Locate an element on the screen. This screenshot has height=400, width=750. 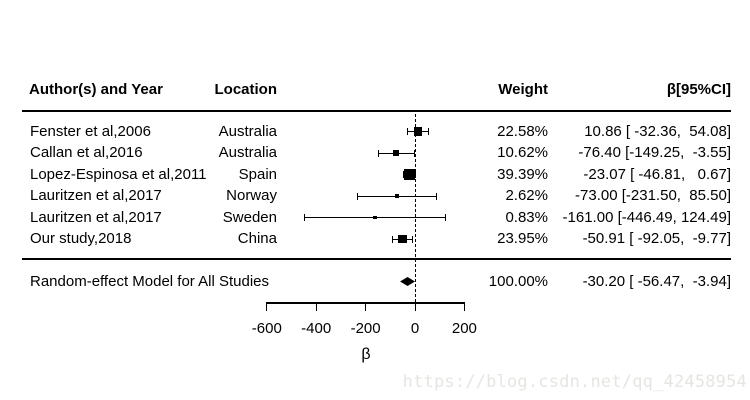
study-weight: 0.83% is located at coordinates (526, 217).